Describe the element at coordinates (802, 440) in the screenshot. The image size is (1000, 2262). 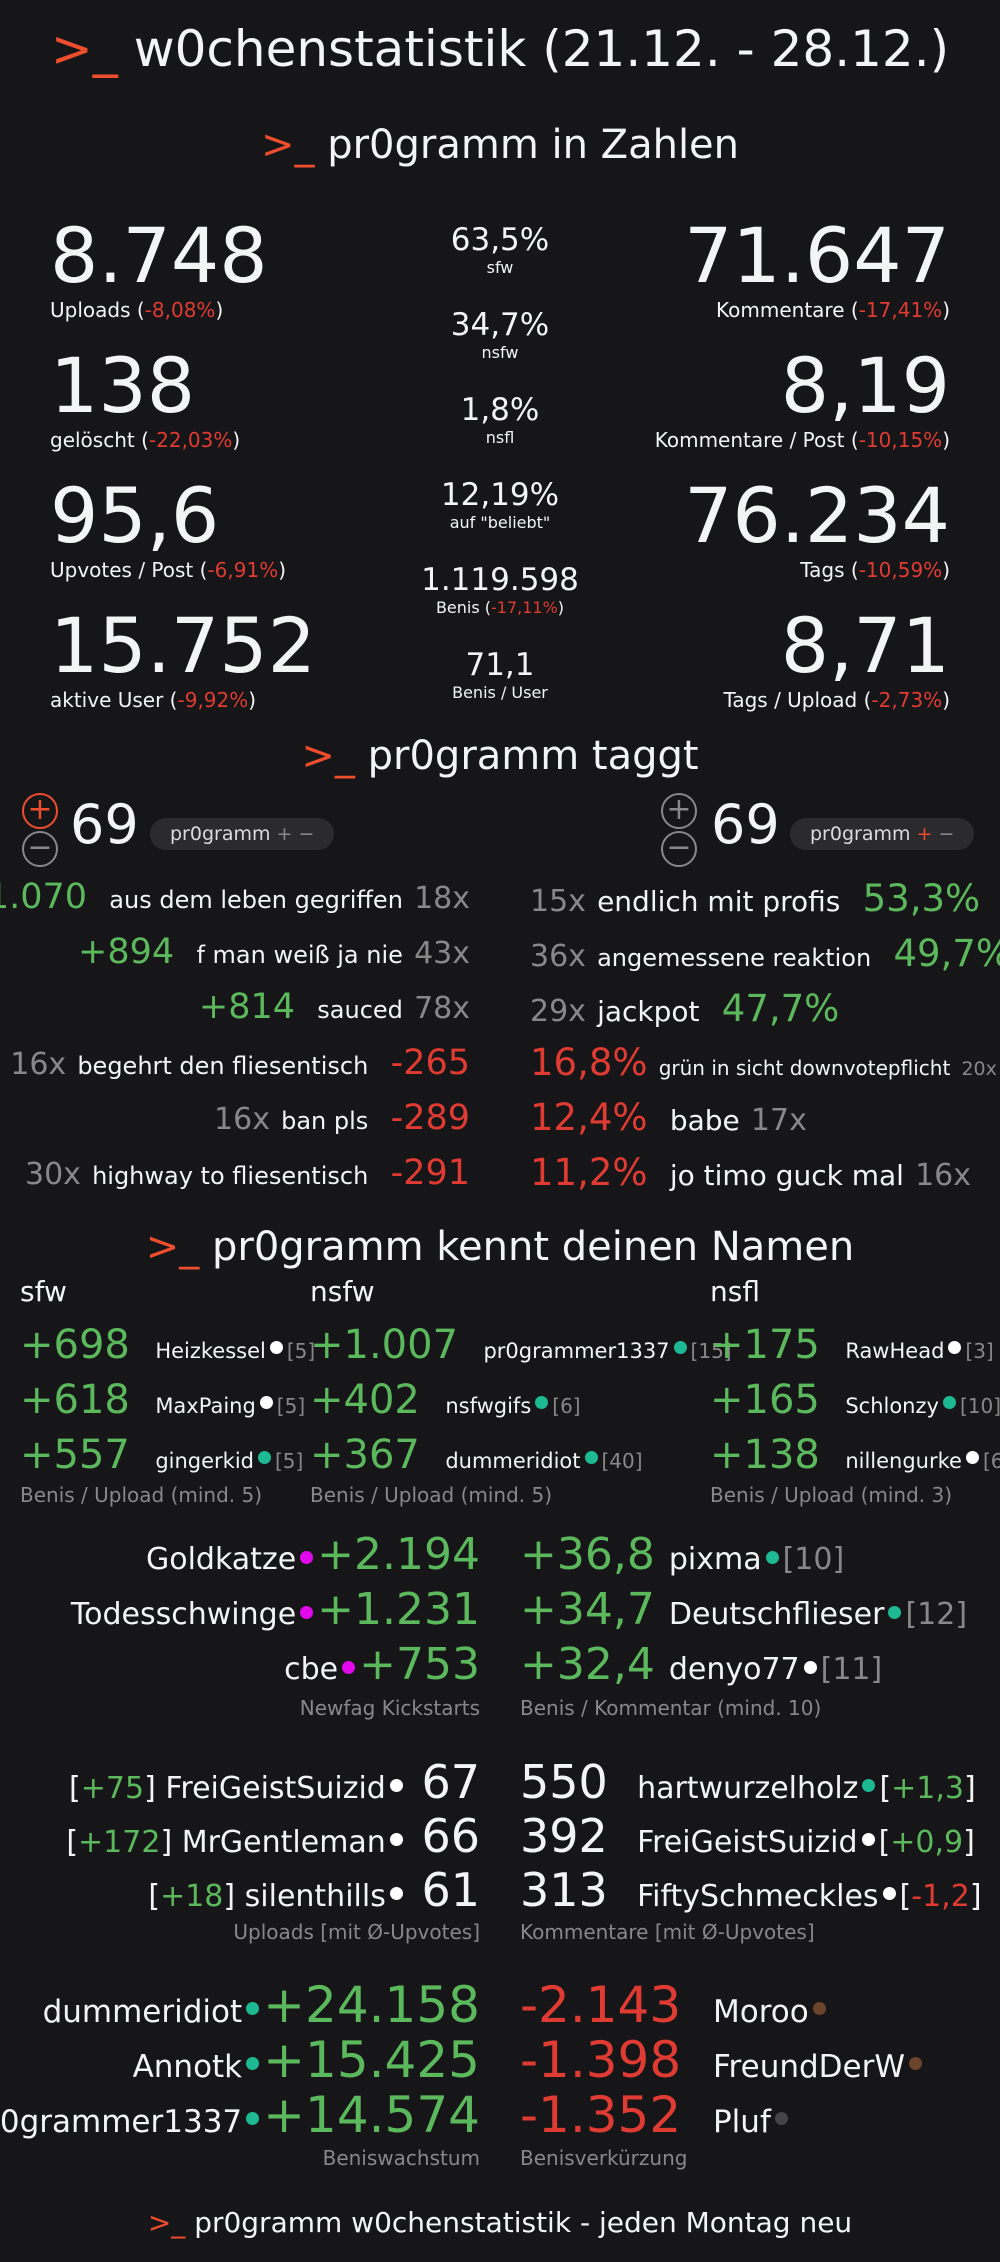
I see `stat-label: Kommentare / Post (-10,15%)` at that location.